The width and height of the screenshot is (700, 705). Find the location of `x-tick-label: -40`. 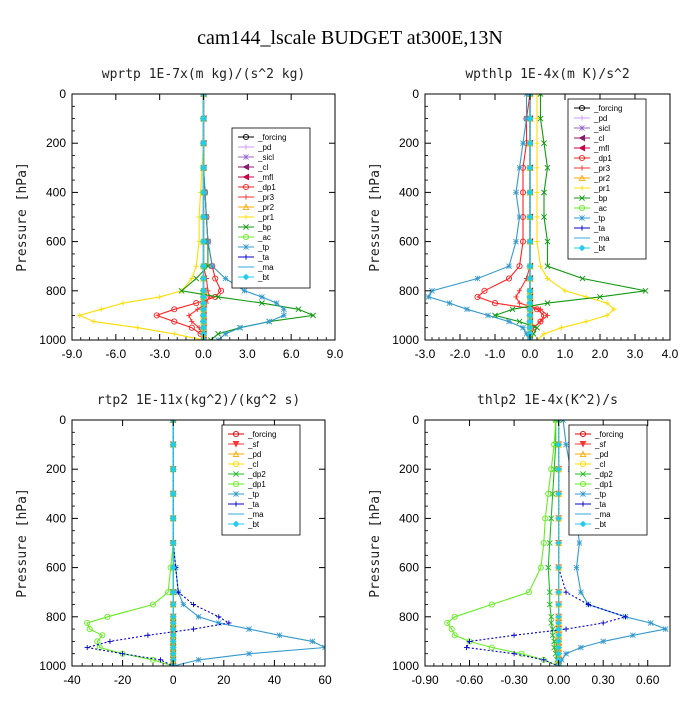

x-tick-label: -40 is located at coordinates (72, 680).